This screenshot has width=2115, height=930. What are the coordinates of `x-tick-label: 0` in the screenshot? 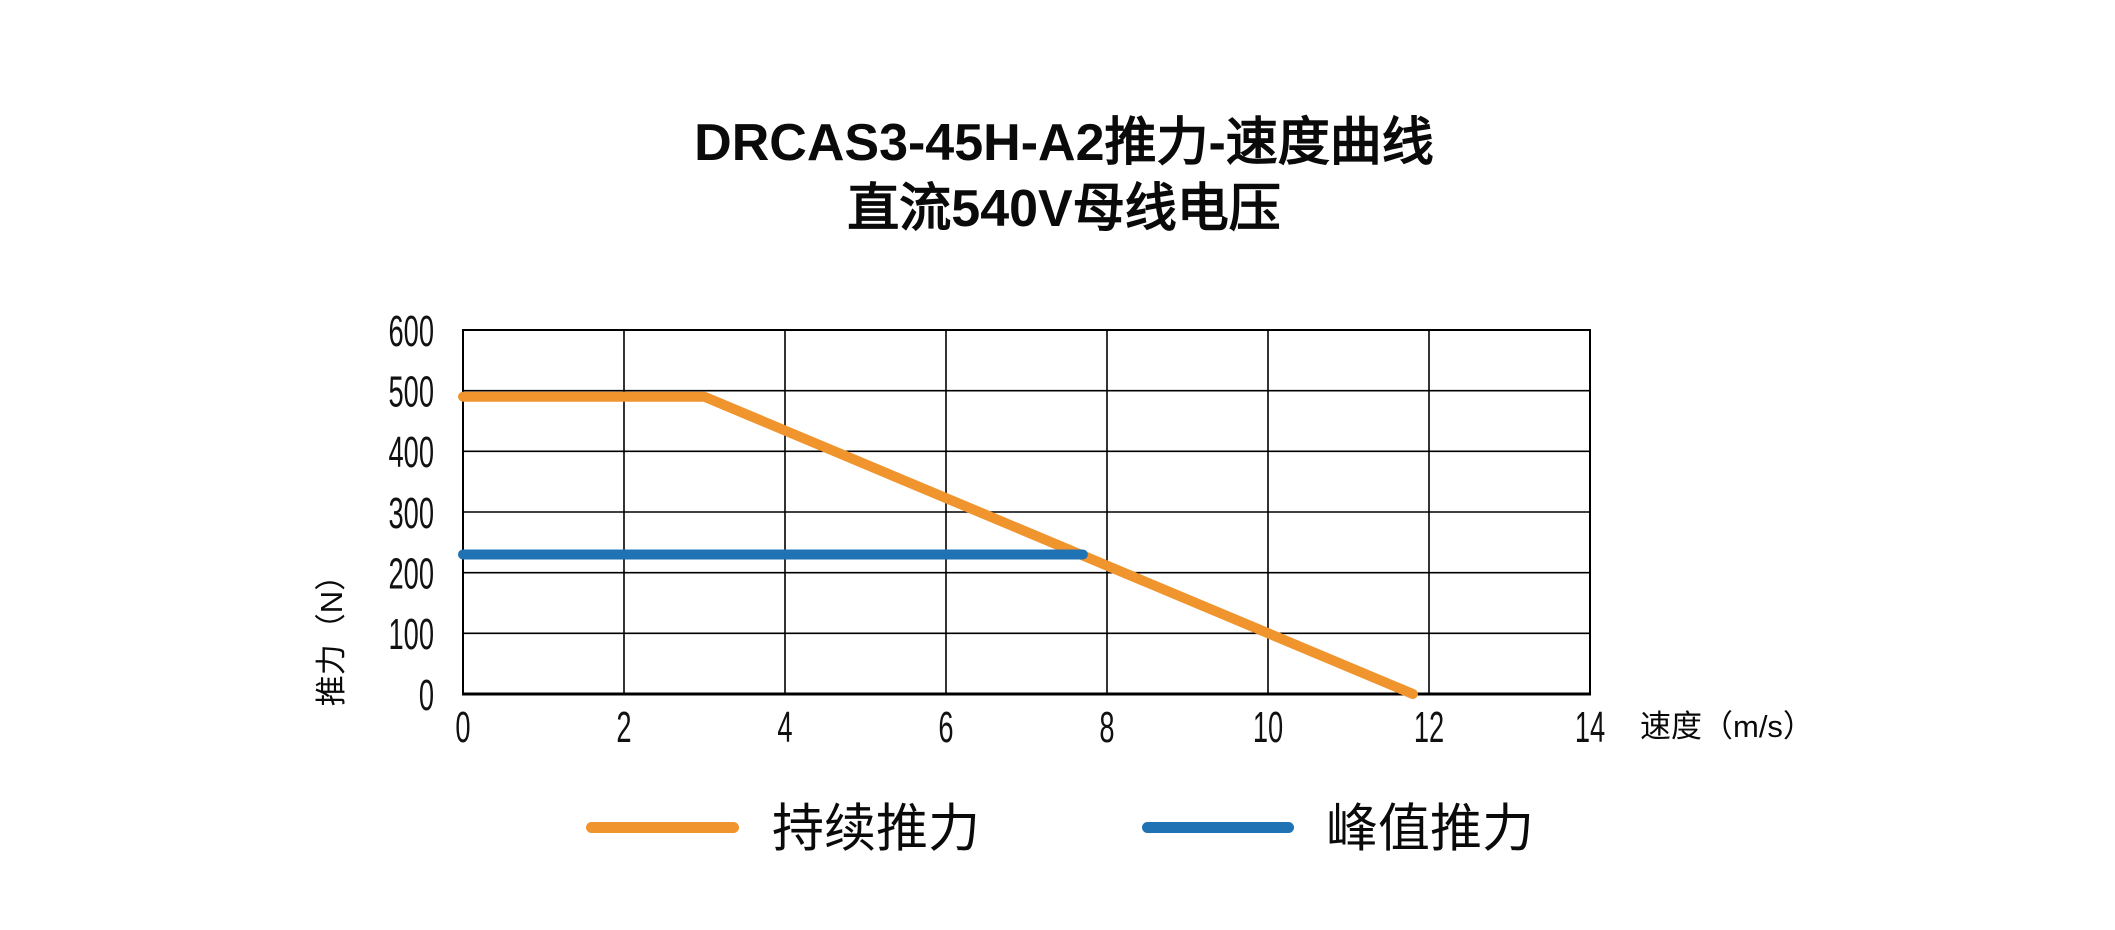 It's located at (462, 726).